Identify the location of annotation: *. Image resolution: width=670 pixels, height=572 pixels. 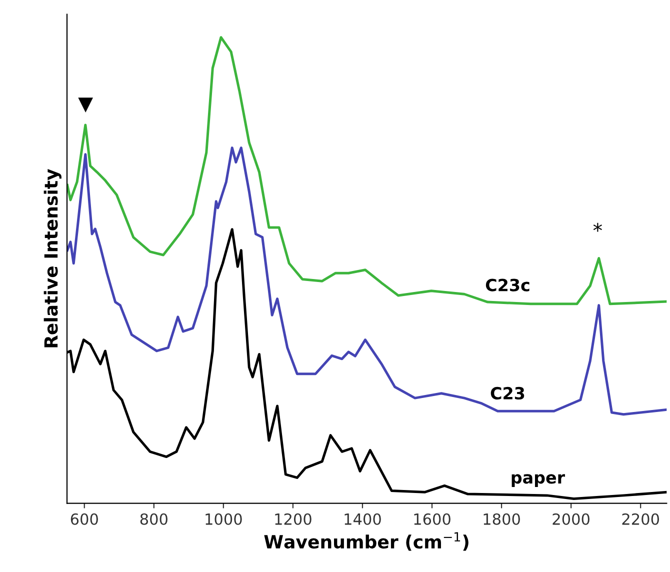
(597, 227).